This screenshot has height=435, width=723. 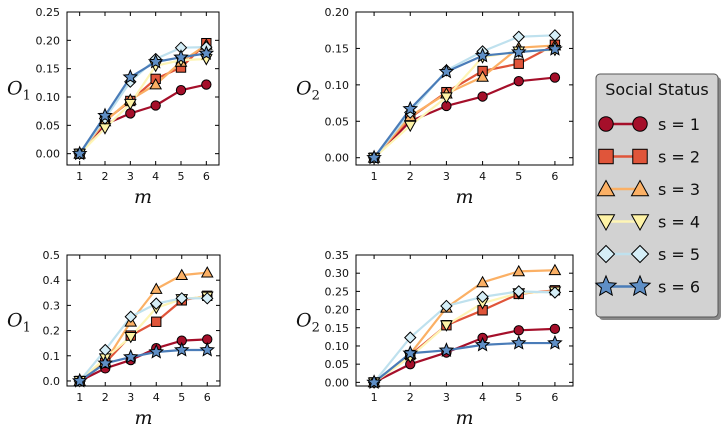 I want to click on legend-label: s = 3, so click(x=679, y=189).